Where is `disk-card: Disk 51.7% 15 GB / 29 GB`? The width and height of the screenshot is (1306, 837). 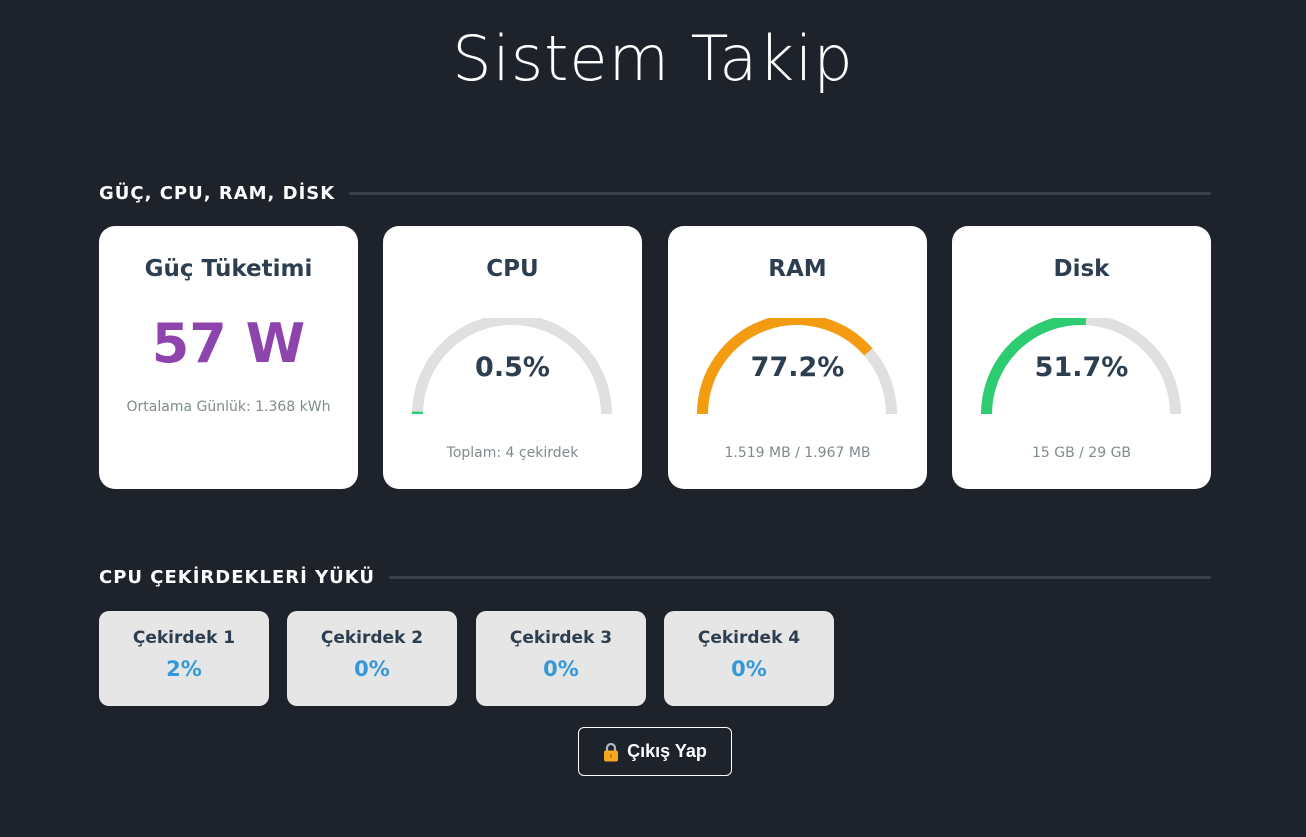
disk-card: Disk 51.7% 15 GB / 29 GB is located at coordinates (1081, 357).